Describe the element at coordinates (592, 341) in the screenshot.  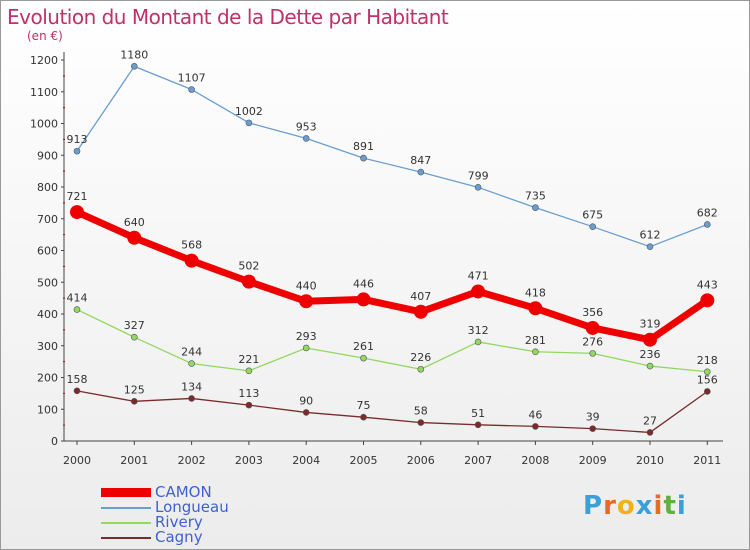
I see `data-label-rivery: 276` at that location.